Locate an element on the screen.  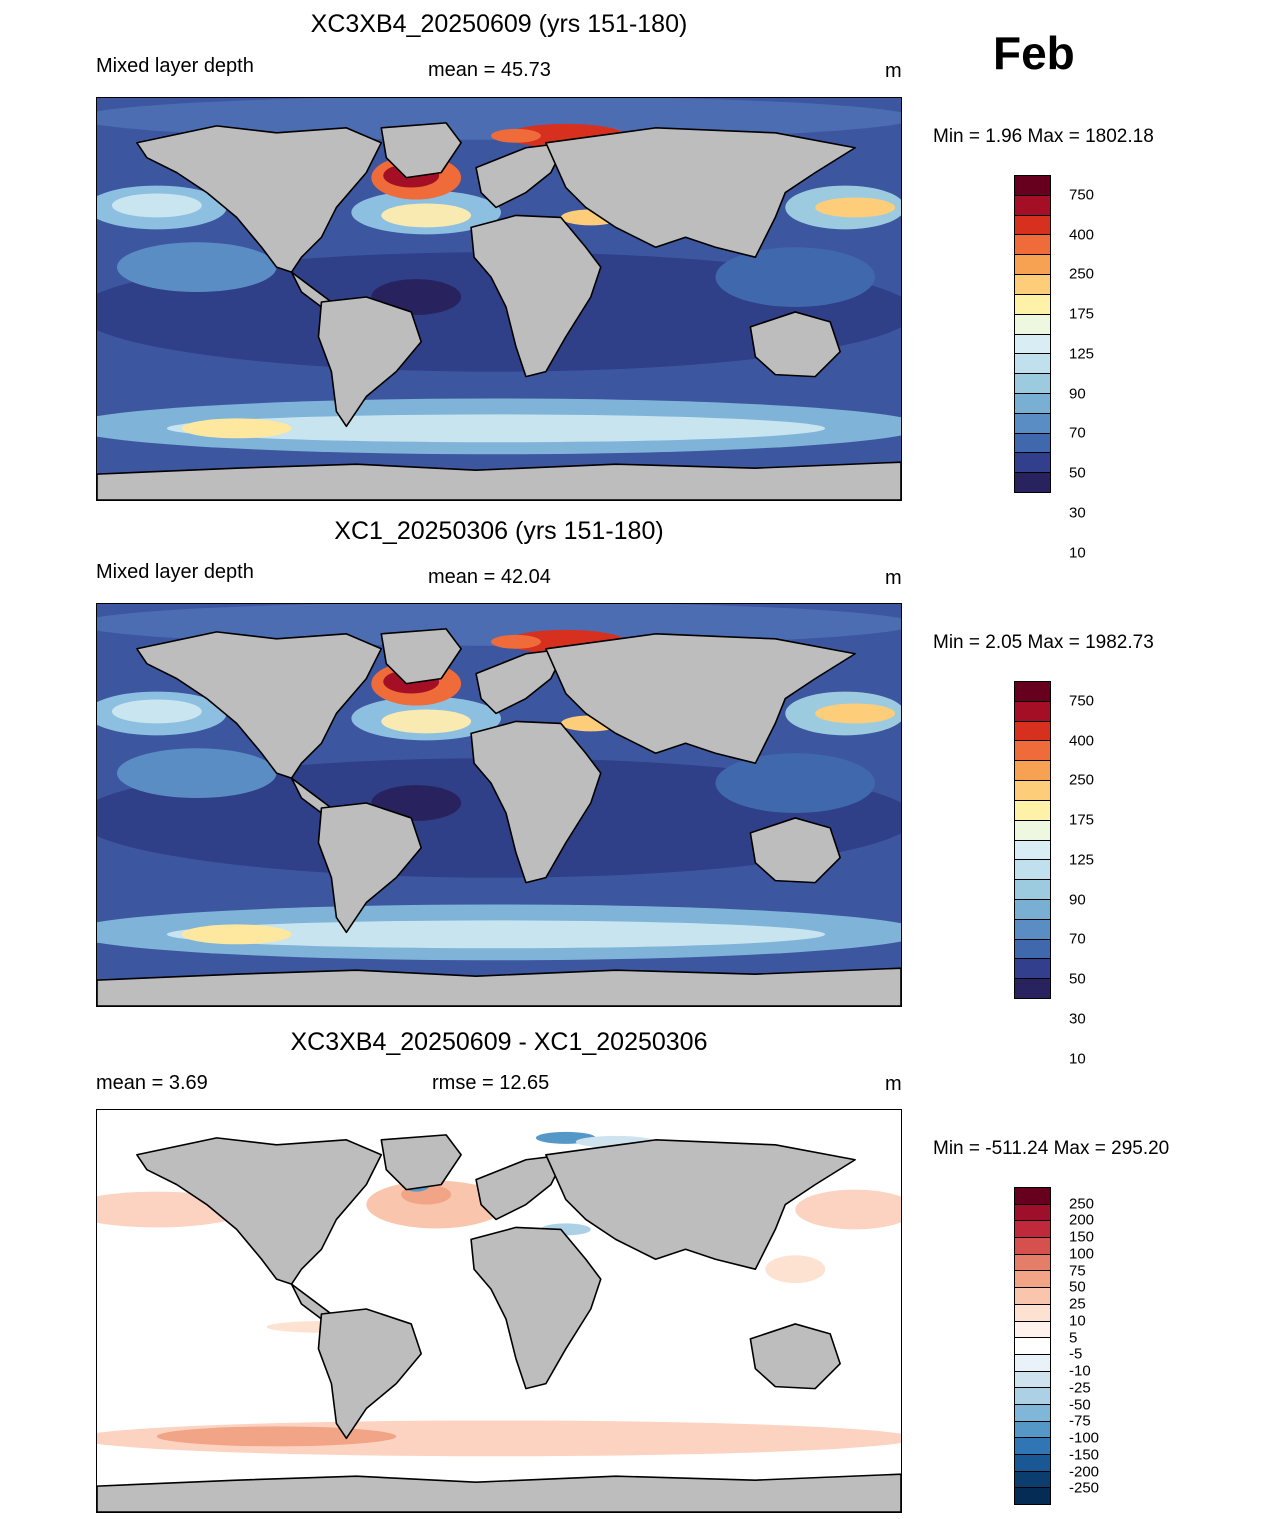
panel1-units: m is located at coordinates (893, 71).